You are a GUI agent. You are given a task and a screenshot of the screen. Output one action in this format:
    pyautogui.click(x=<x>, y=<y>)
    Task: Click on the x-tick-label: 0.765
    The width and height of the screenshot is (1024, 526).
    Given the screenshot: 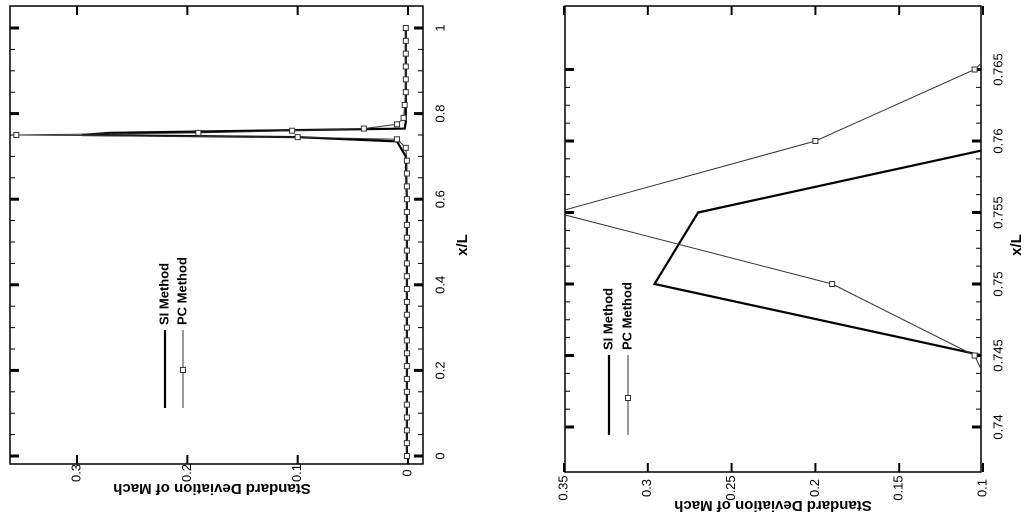 What is the action you would take?
    pyautogui.click(x=997, y=69)
    